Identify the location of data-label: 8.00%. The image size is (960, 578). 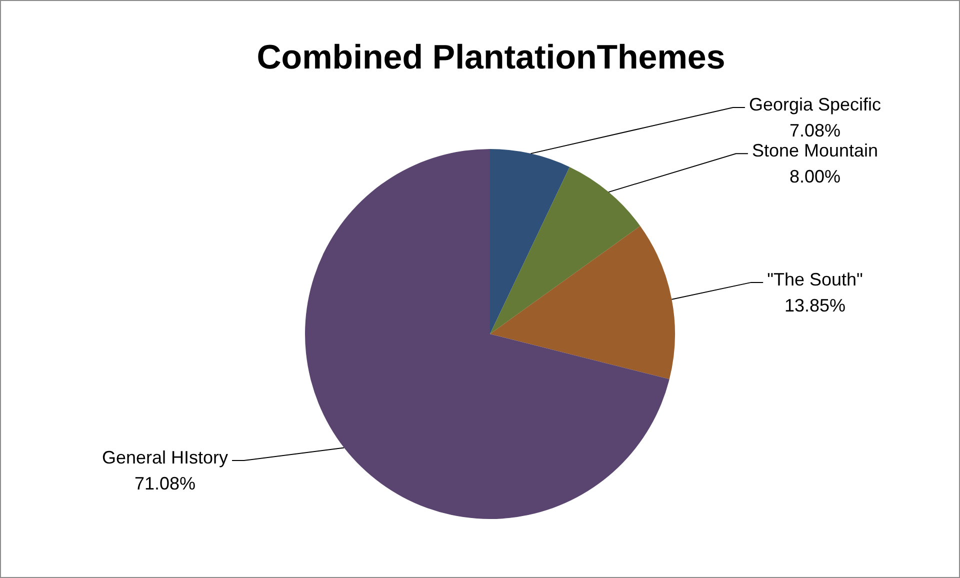
(815, 176).